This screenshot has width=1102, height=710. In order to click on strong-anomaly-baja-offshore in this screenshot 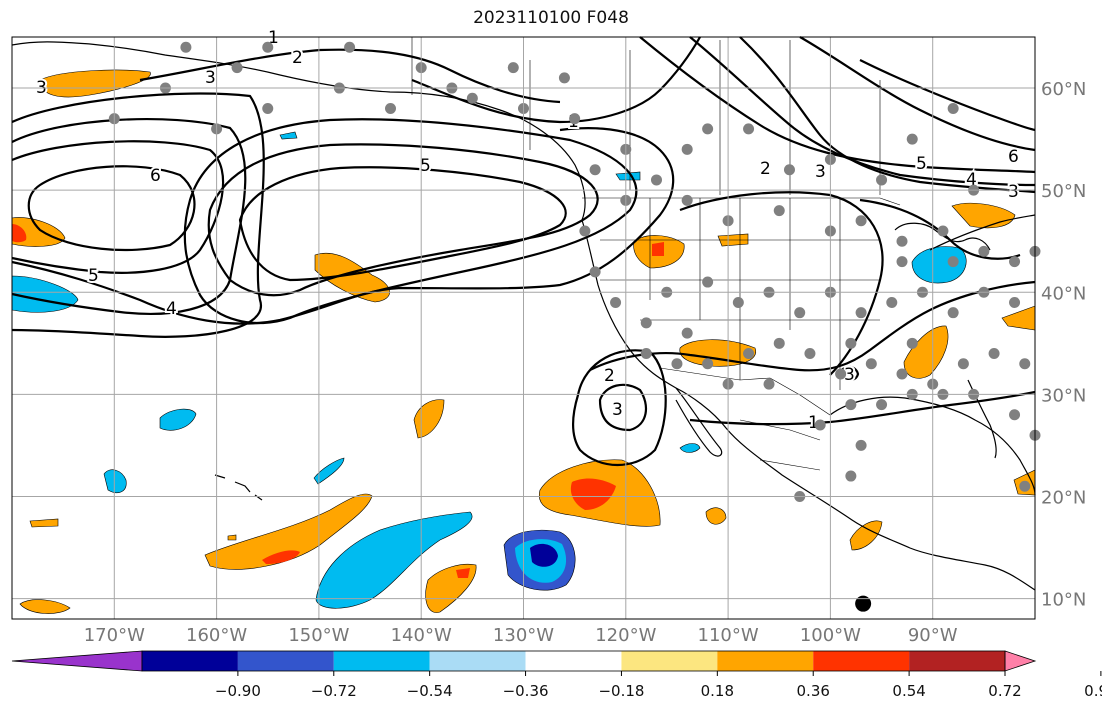, I will do `click(593, 494)`.